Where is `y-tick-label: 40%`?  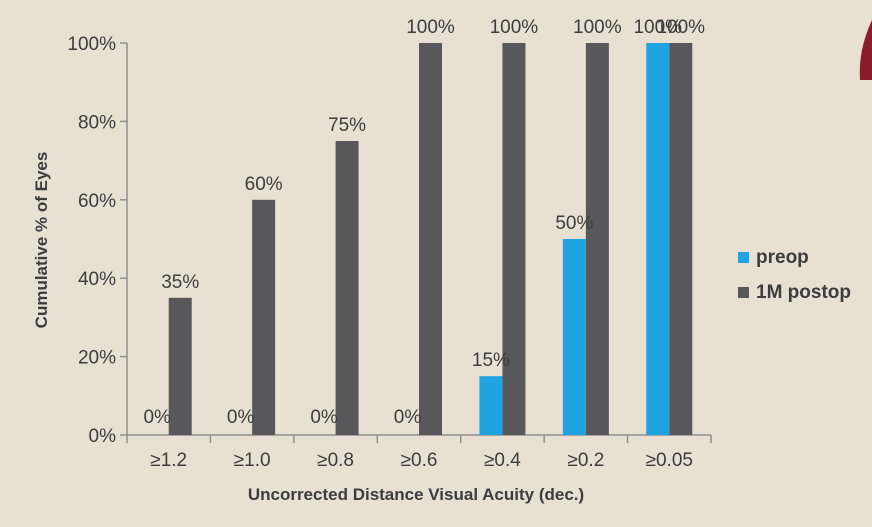
y-tick-label: 40% is located at coordinates (97, 279).